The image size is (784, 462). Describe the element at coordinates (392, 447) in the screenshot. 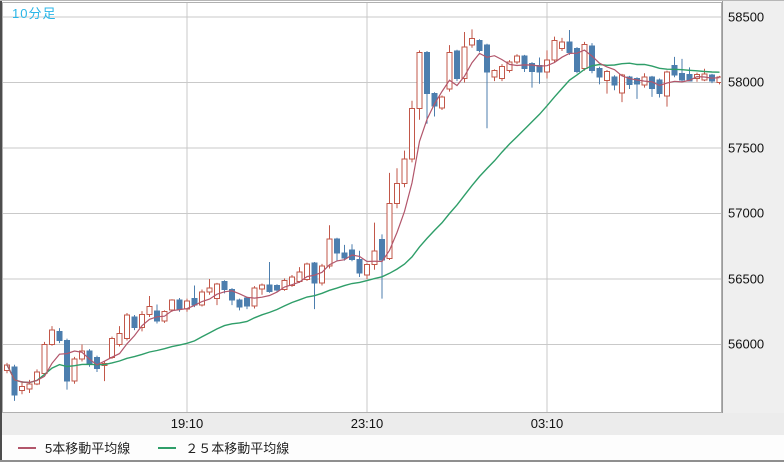

I see `legend: 5本移動平均線 ２５本移動平均線` at that location.